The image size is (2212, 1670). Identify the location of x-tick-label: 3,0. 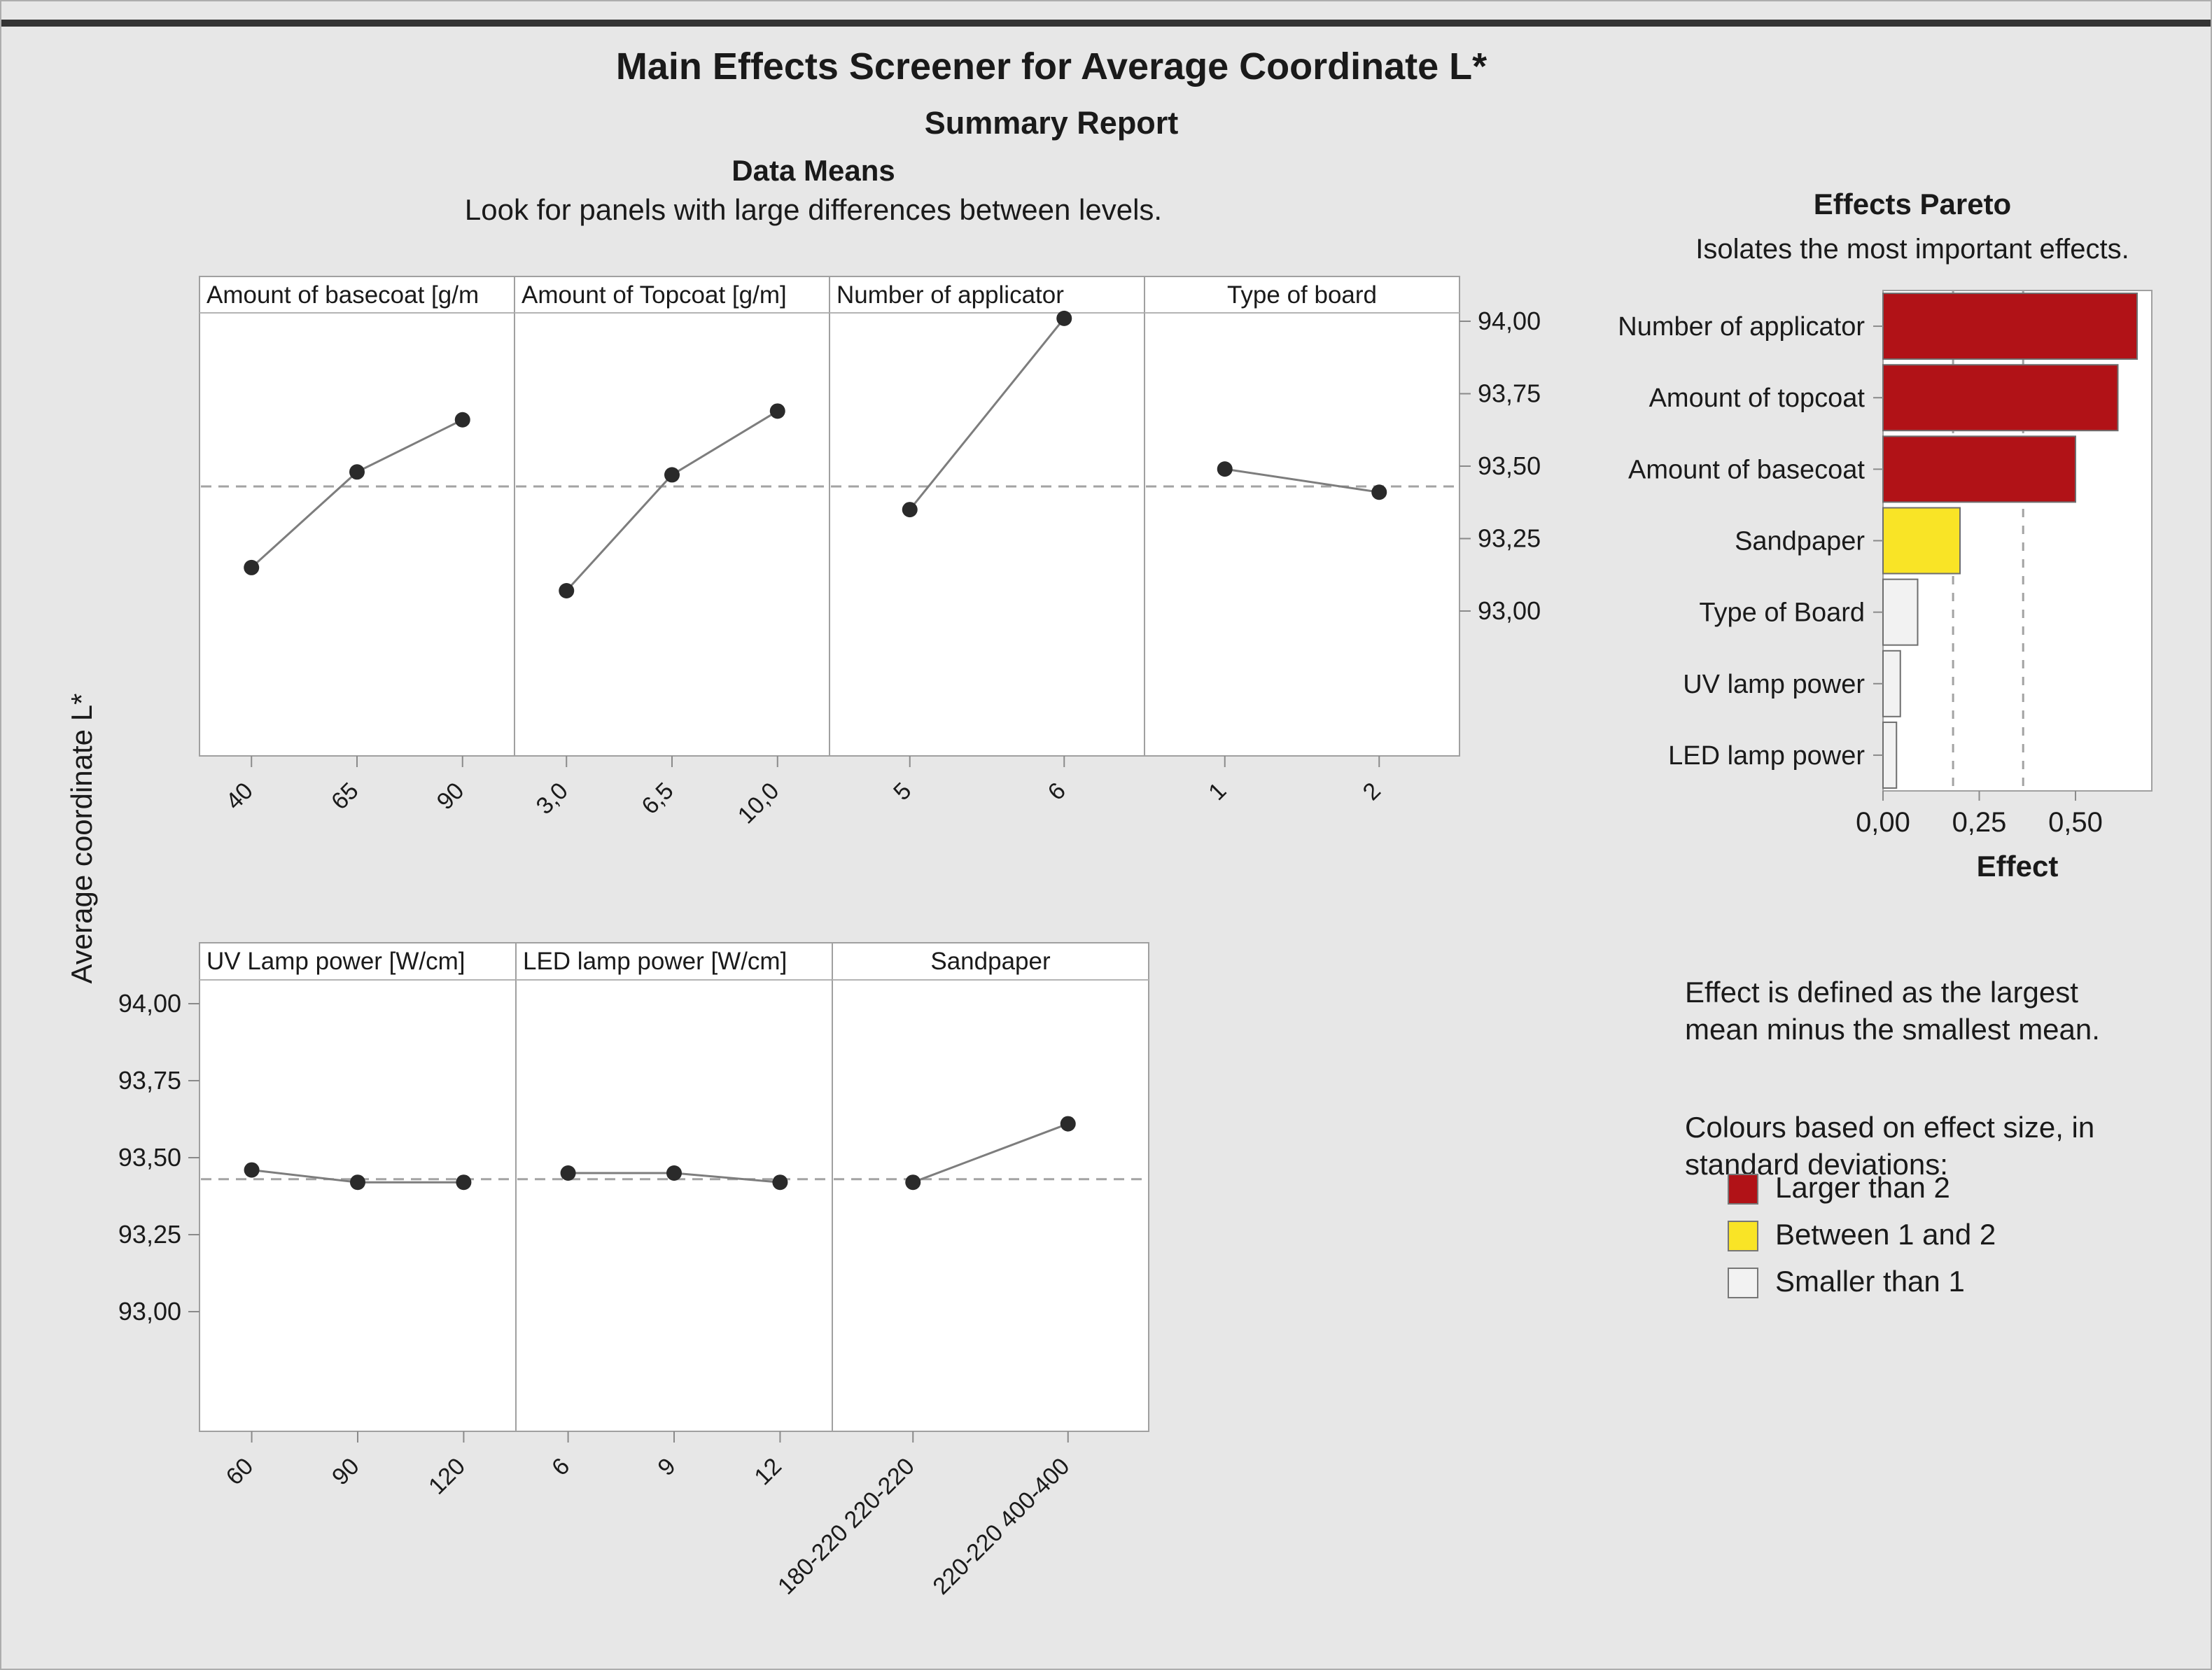
(552, 799).